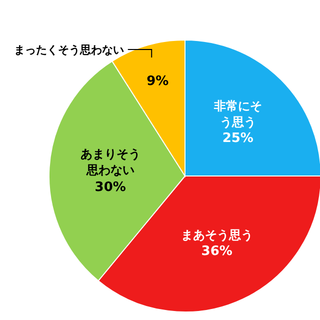 The image size is (320, 320). What do you see at coordinates (110, 187) in the screenshot?
I see `data-label: 30%` at bounding box center [110, 187].